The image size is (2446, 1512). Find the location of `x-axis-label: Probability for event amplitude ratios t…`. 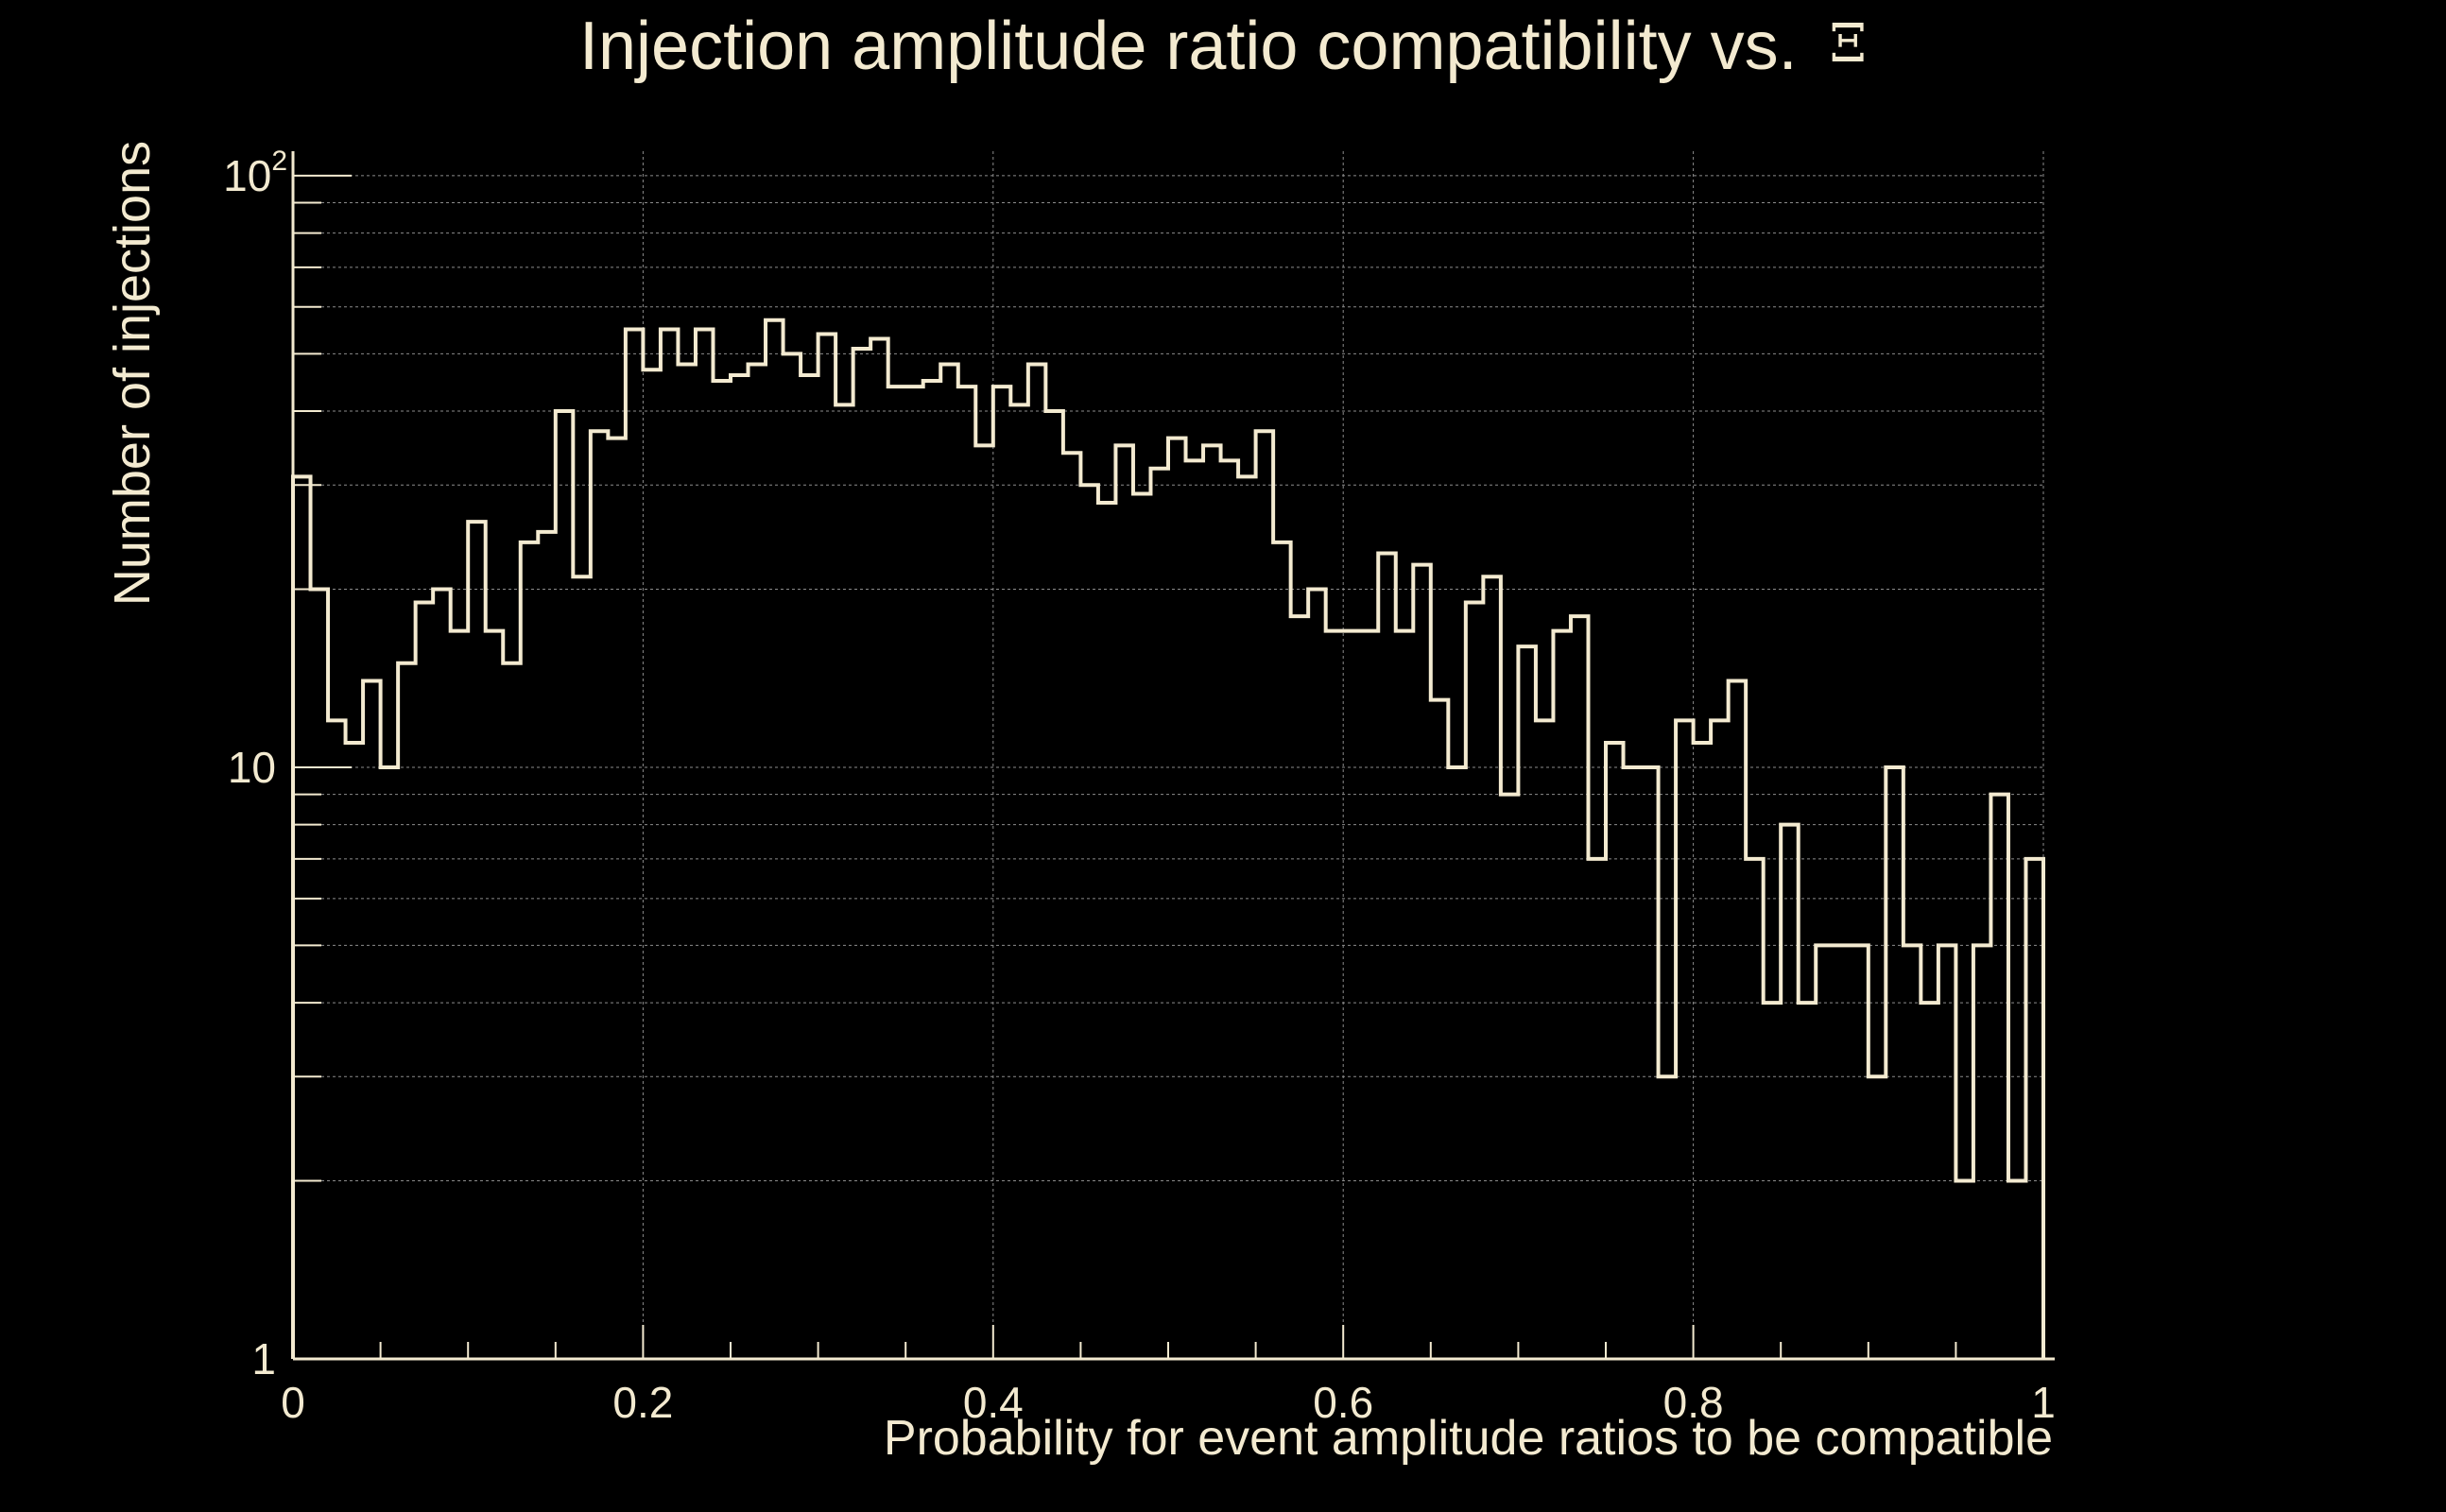

x-axis-label: Probability for event amplitude ratios t… is located at coordinates (1468, 1438).